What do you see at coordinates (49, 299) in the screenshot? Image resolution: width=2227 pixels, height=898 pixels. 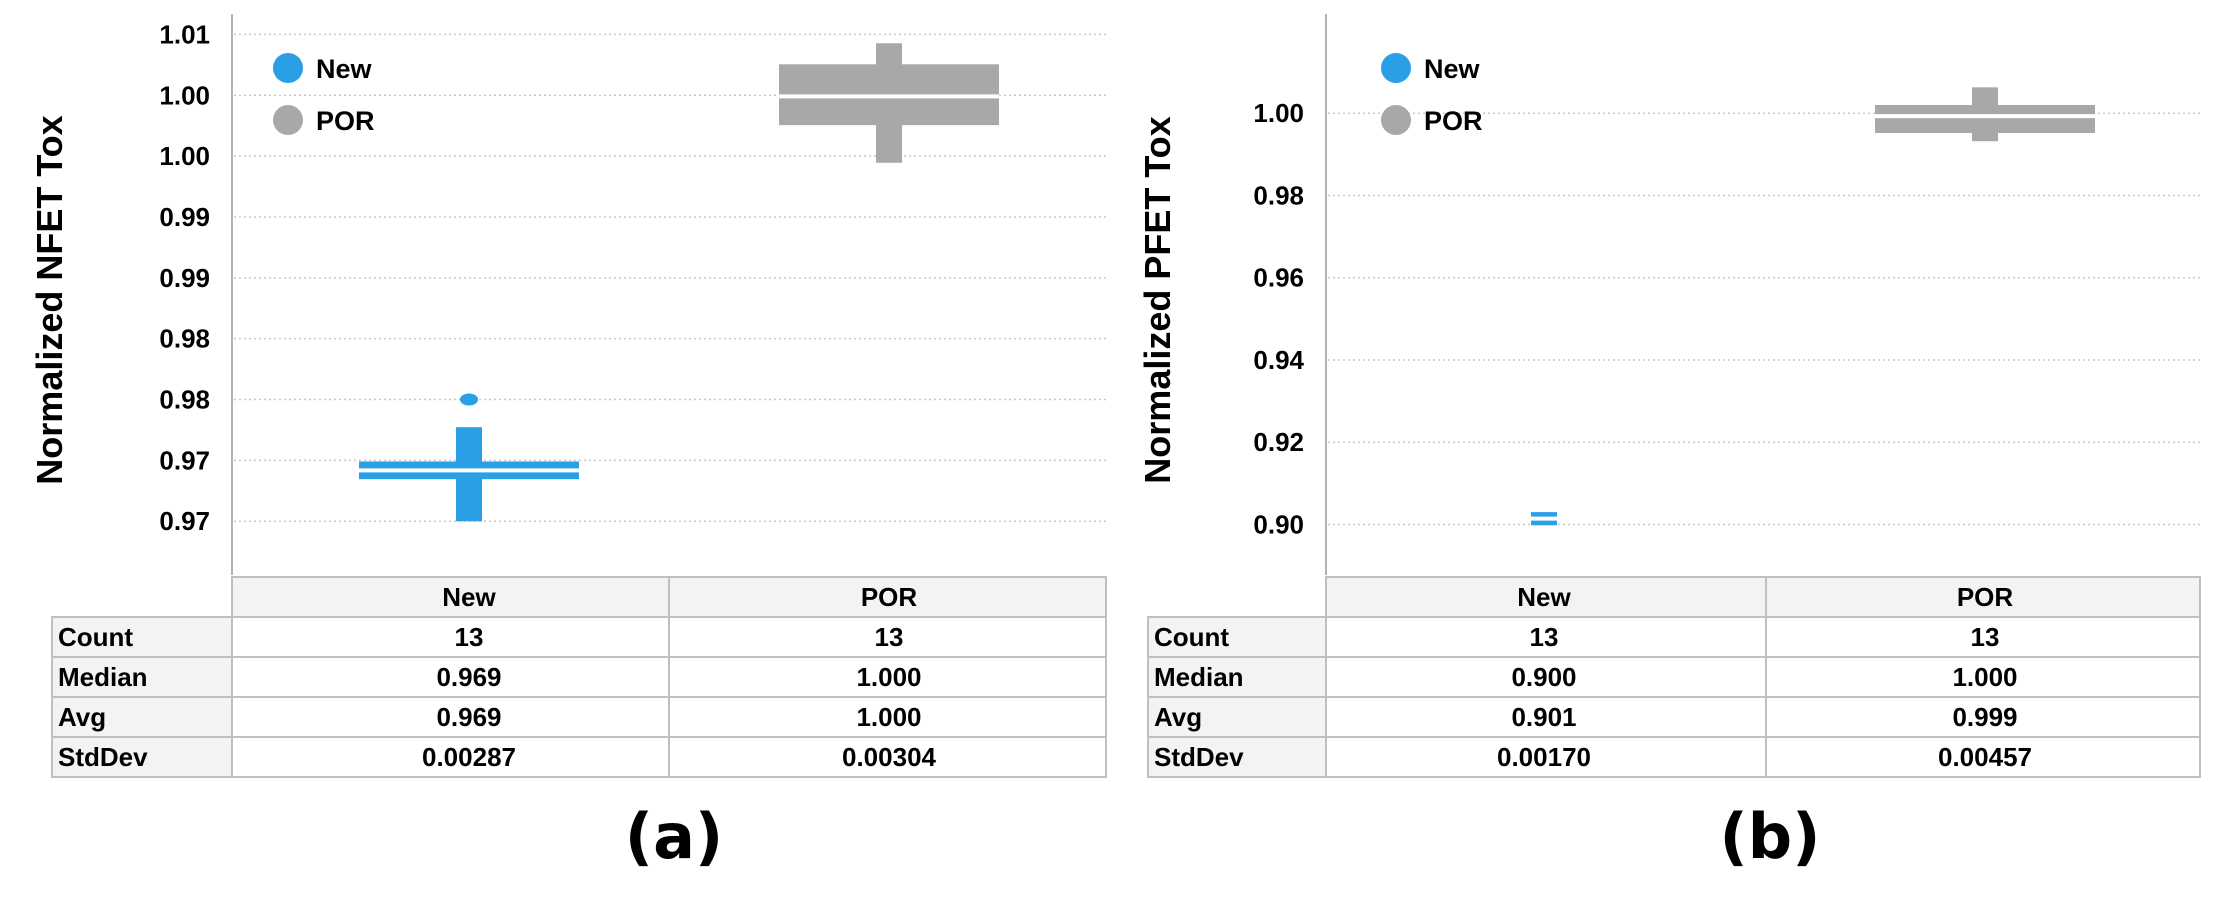 I see `y-axis-label-a: Normalized NFET Tox` at bounding box center [49, 299].